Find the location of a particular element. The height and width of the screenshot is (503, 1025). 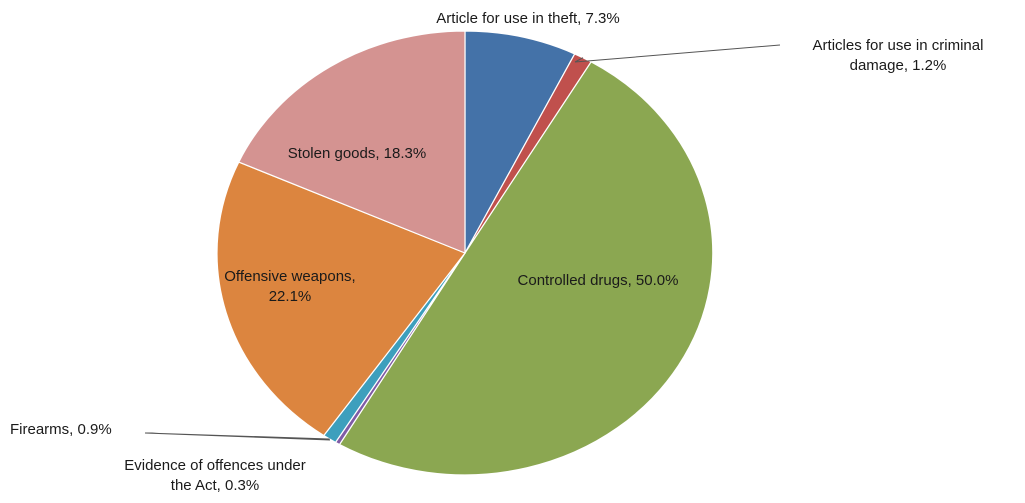

data-label-offensive-weapons: Offensive weapons, 22.1% is located at coordinates (289, 286).